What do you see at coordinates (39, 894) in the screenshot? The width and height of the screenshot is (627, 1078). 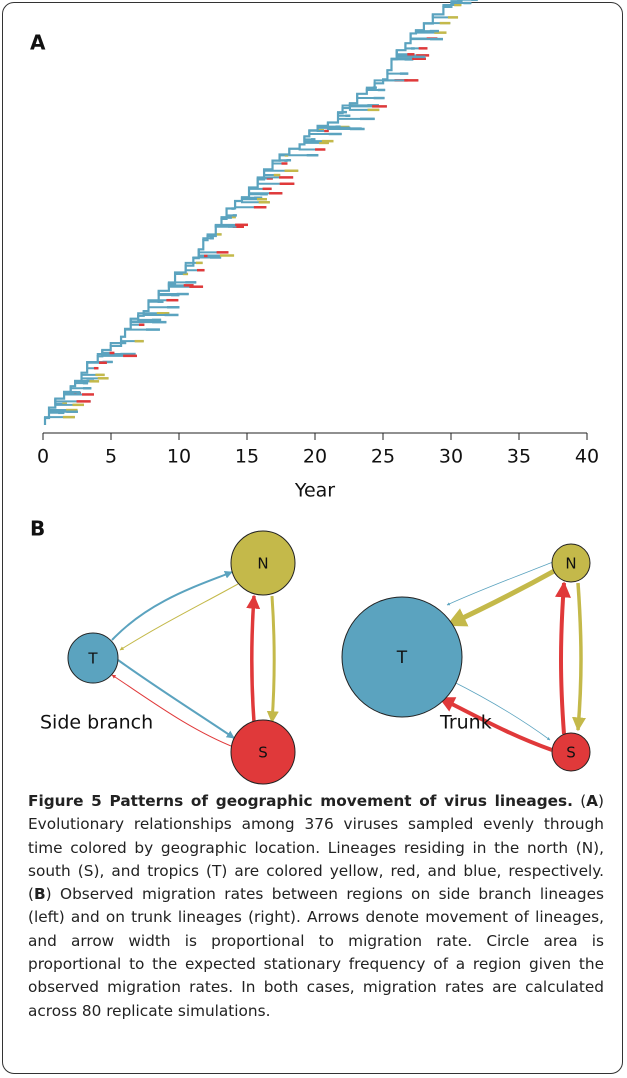 I see `caption-panel-ref: B` at bounding box center [39, 894].